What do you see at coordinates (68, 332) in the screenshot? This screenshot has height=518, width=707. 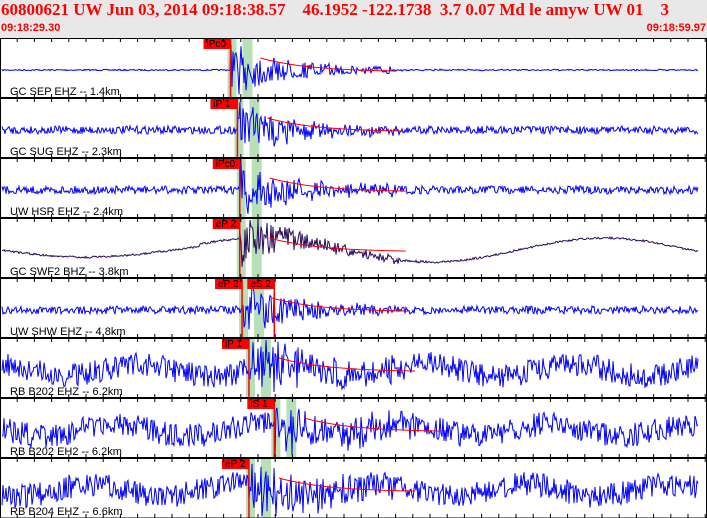 I see `station-label: UW SHW EHZ -- 4.8km` at bounding box center [68, 332].